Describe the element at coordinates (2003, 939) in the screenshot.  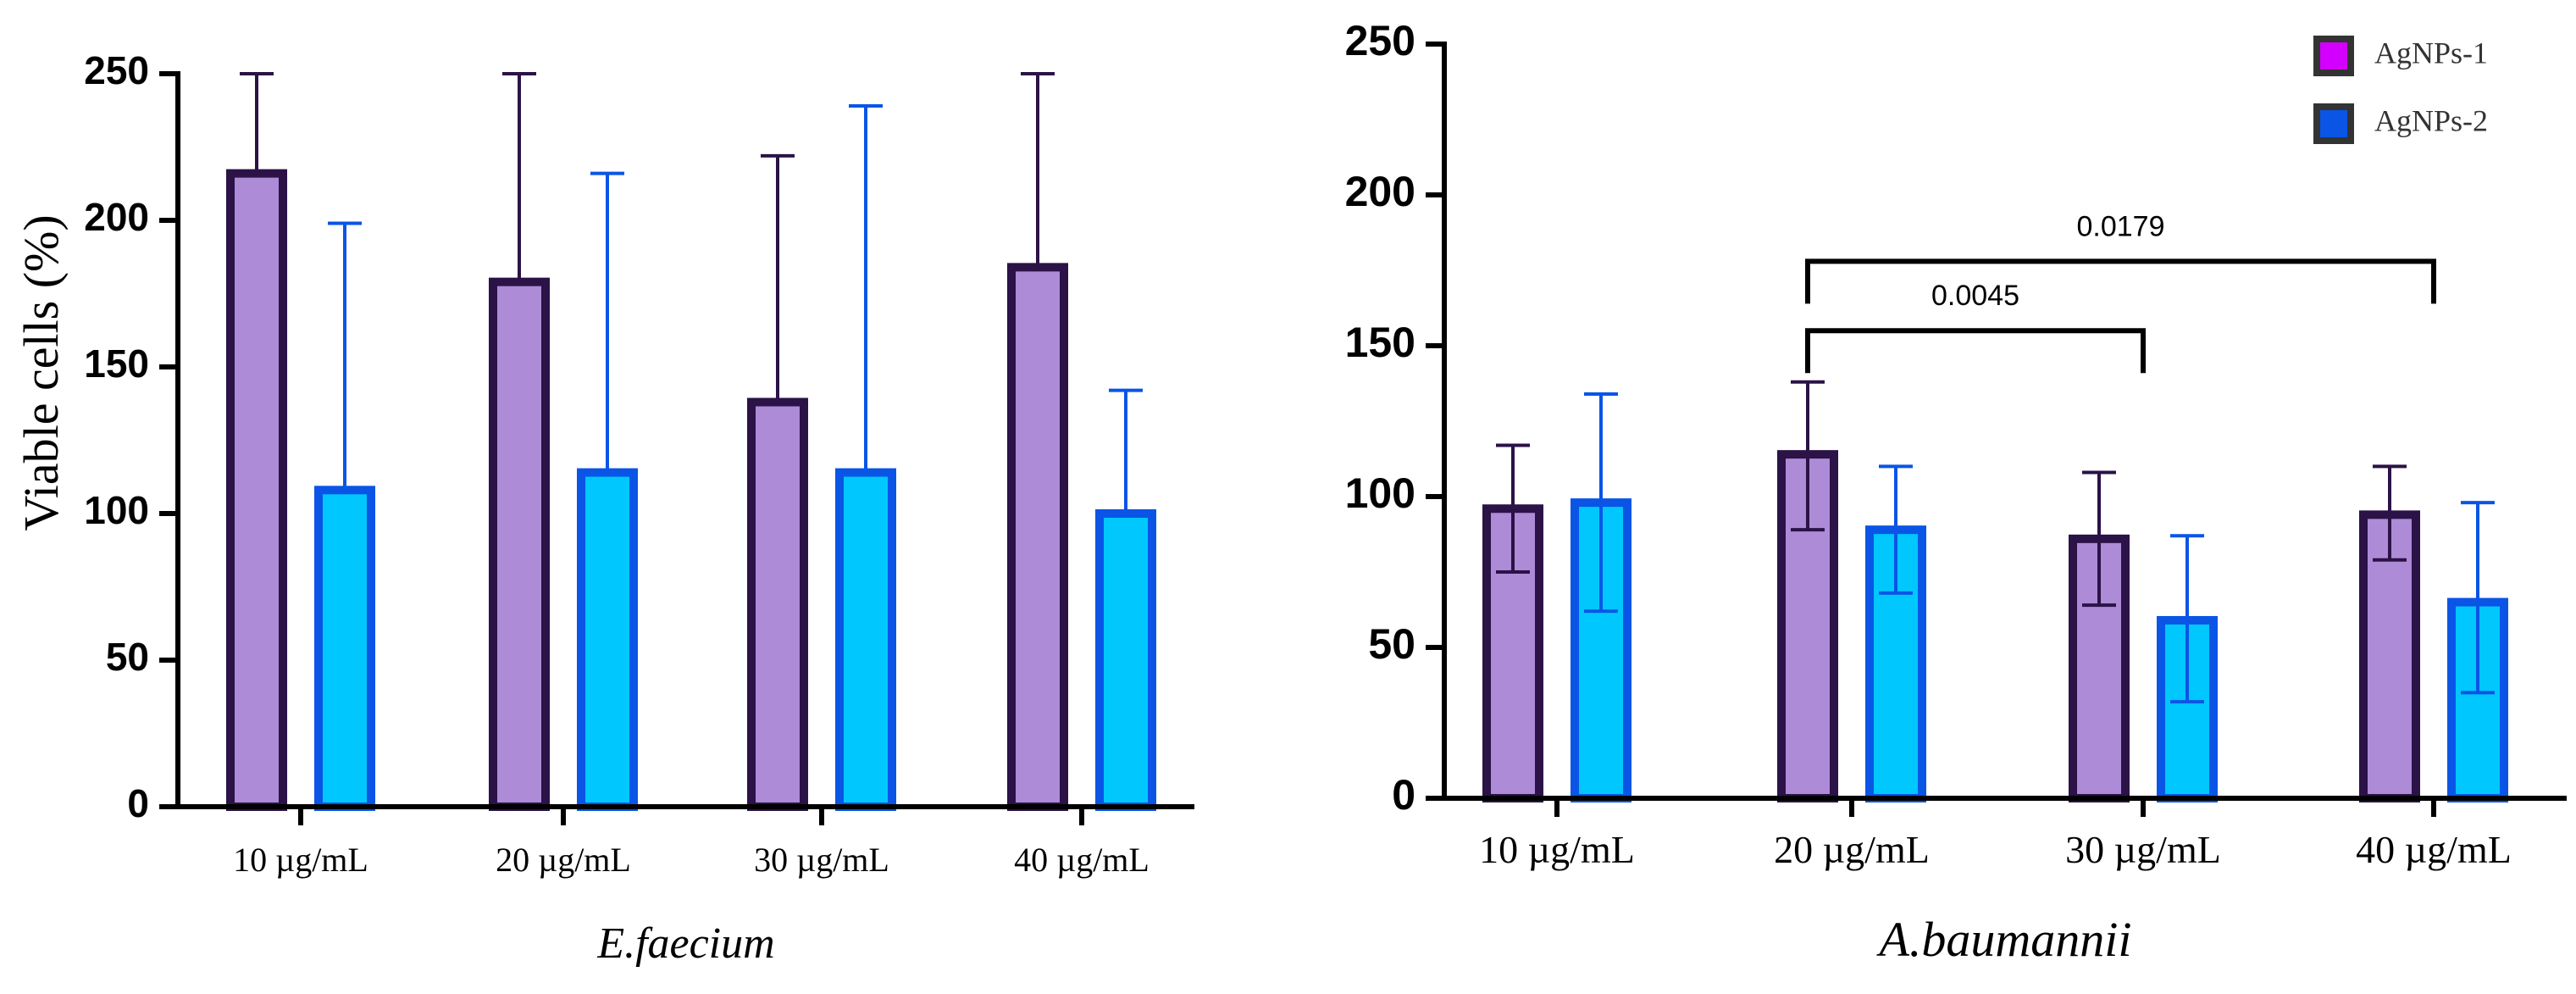
I see `panel-title: A.baumannii` at that location.